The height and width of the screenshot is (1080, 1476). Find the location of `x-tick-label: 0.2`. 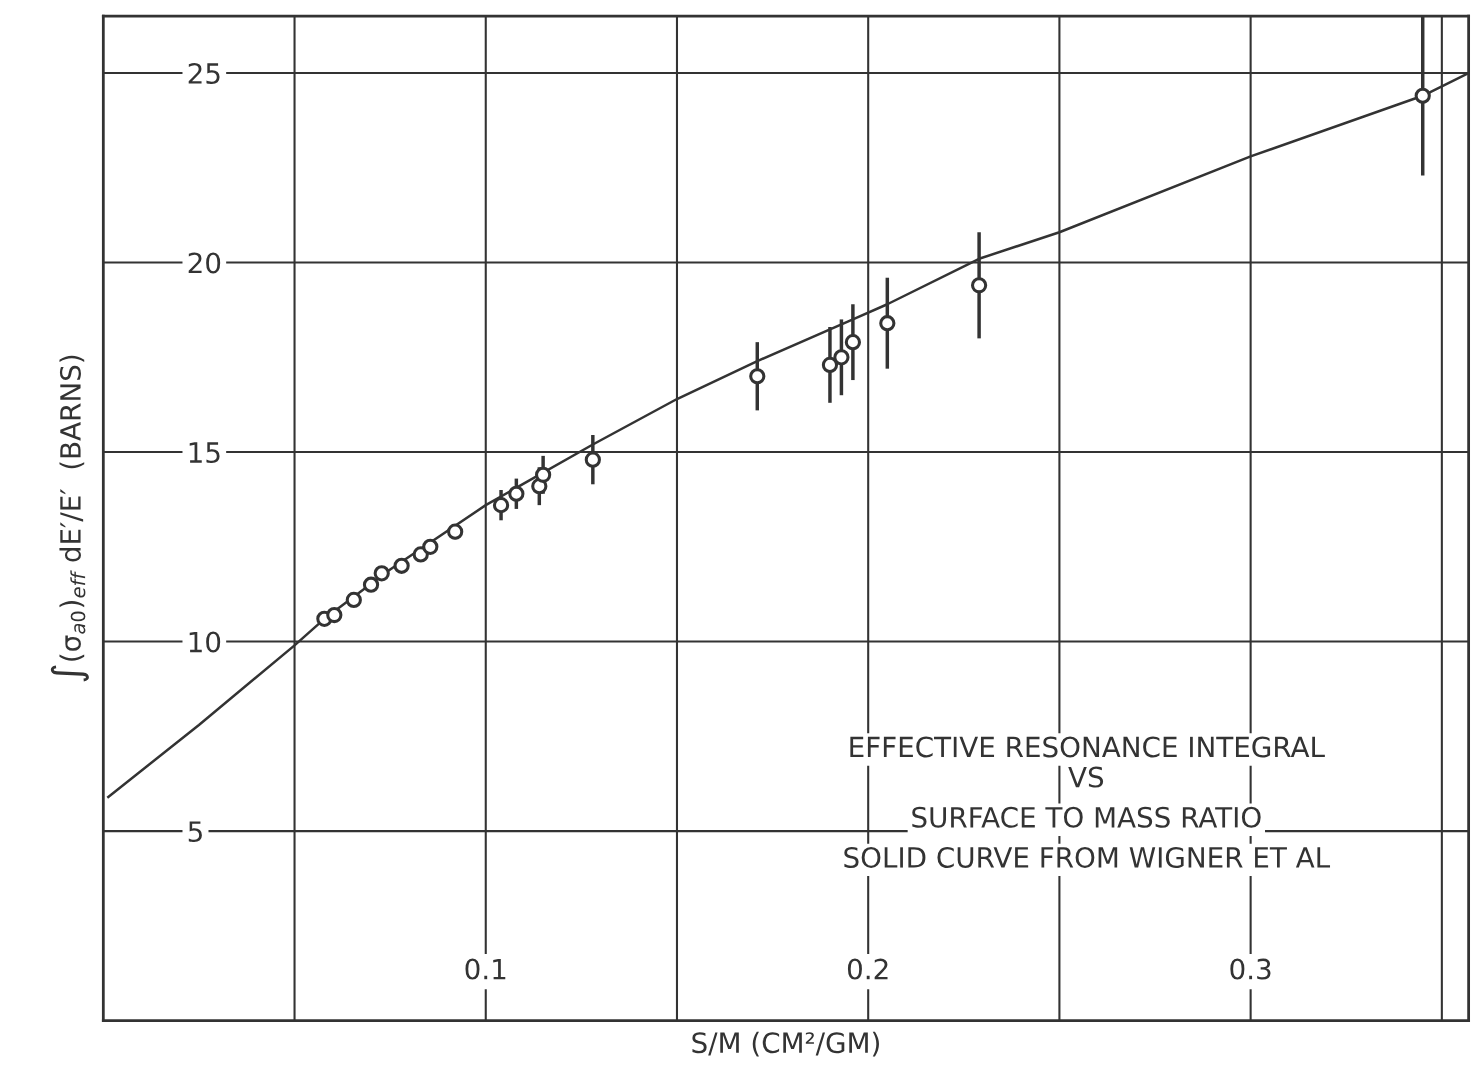

x-tick-label: 0.2 is located at coordinates (867, 969).